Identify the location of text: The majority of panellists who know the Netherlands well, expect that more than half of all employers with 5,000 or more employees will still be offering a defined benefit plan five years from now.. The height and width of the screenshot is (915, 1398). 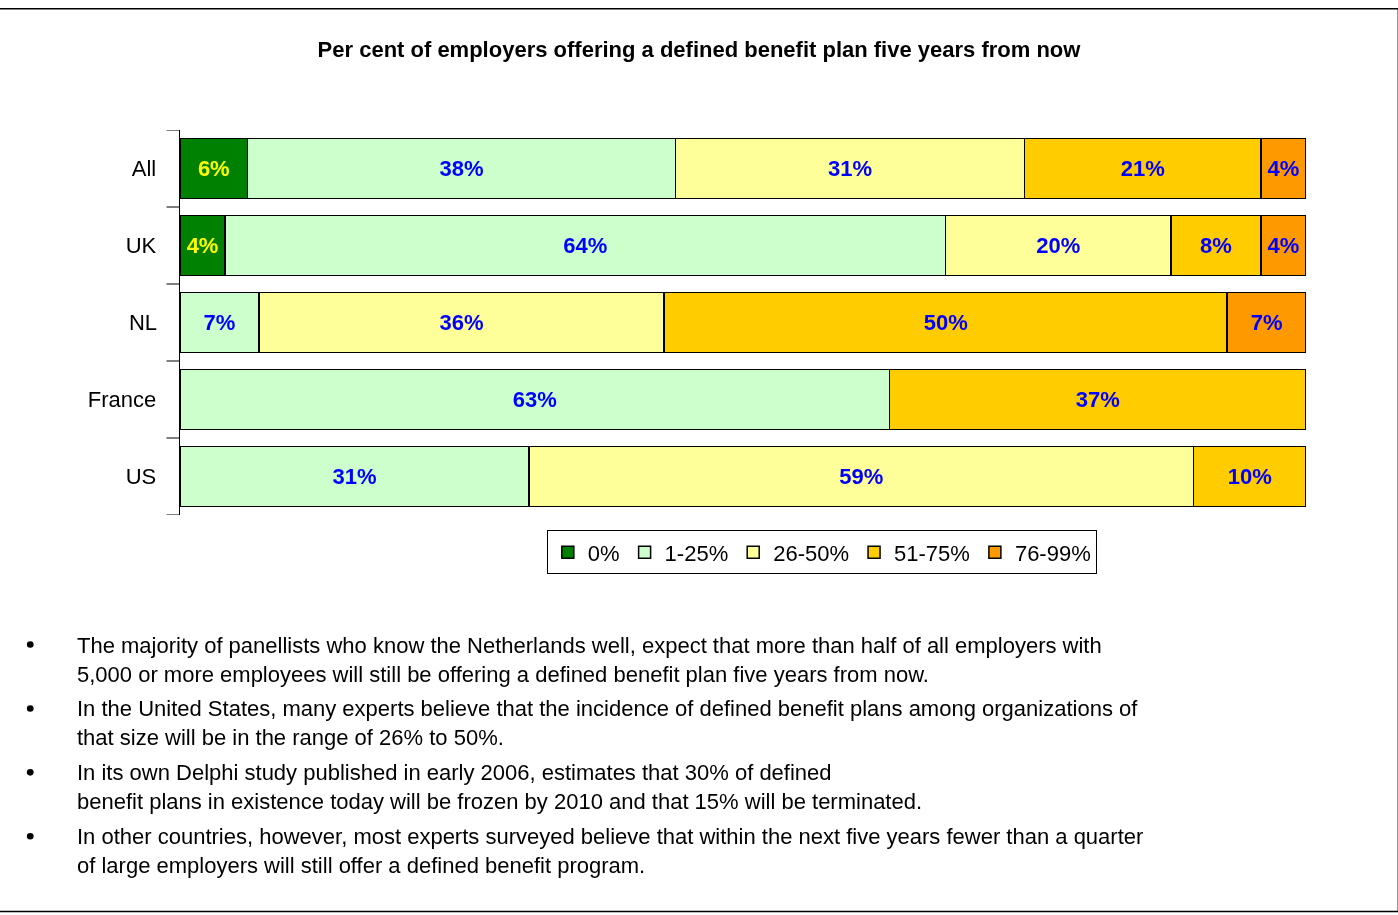
(589, 660).